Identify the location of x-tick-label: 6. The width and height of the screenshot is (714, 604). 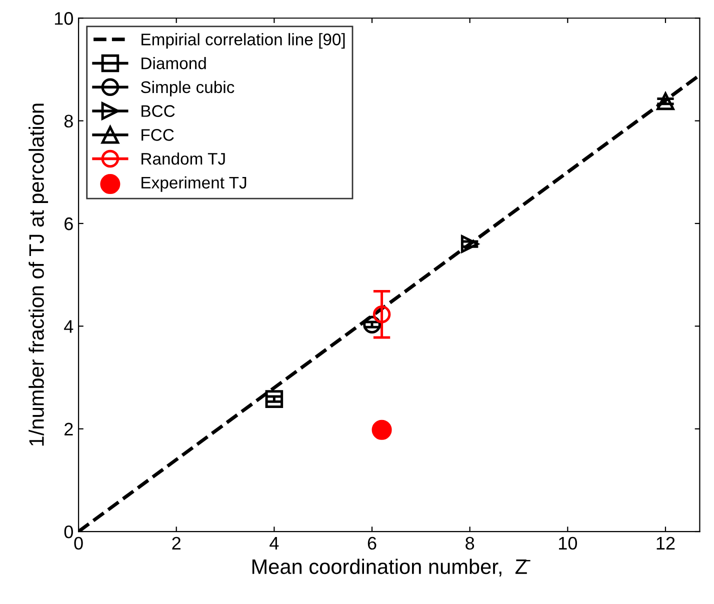
(372, 543).